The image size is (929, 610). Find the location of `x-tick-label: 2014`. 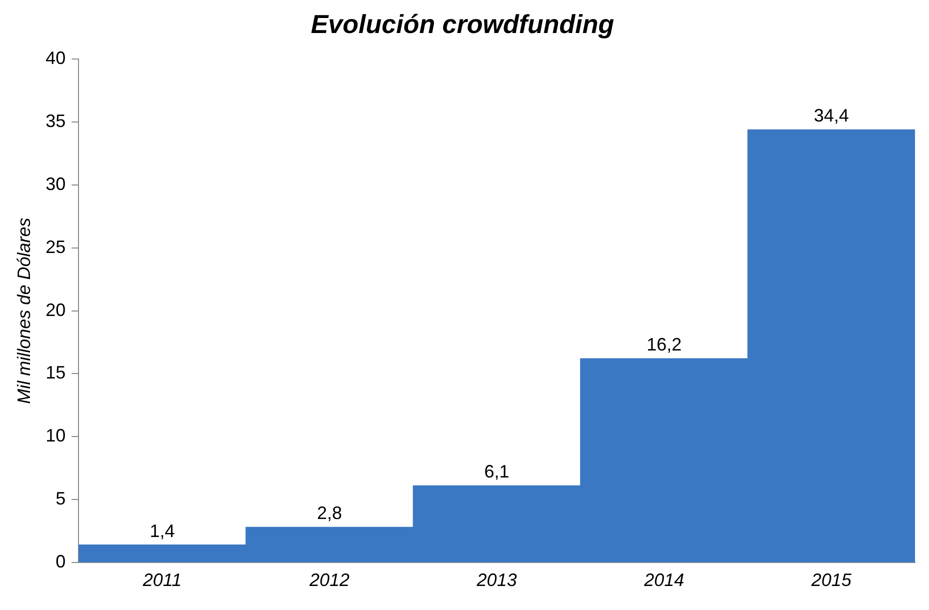

x-tick-label: 2014 is located at coordinates (663, 580).